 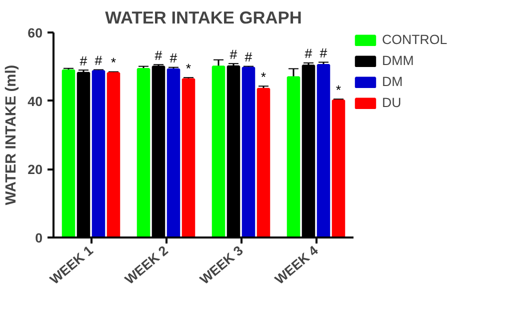 What do you see at coordinates (35, 101) in the screenshot?
I see `y-tick-label: 40` at bounding box center [35, 101].